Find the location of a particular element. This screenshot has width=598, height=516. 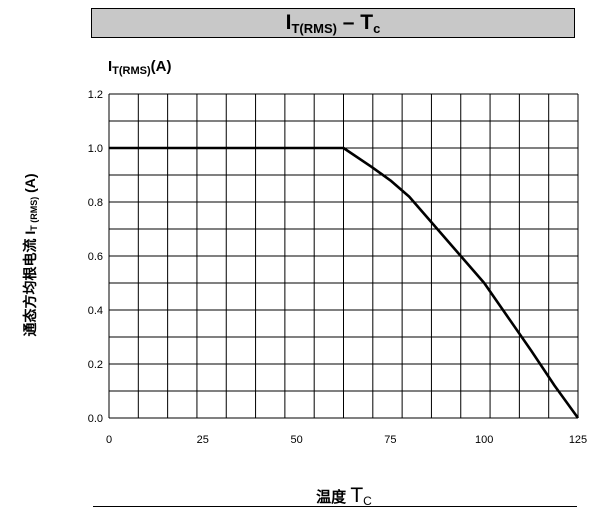

x-label-cn: 温度 is located at coordinates (333, 497).